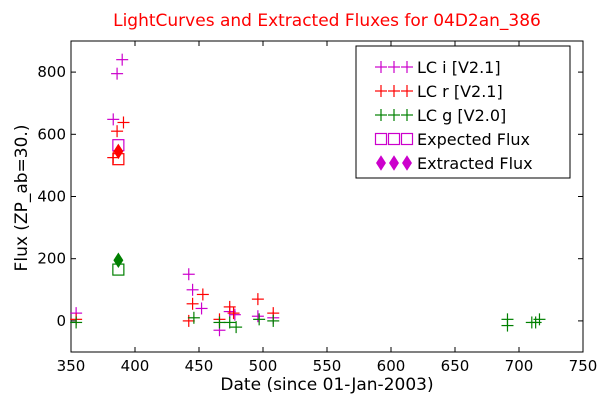 Image resolution: width=600 pixels, height=400 pixels. What do you see at coordinates (326, 385) in the screenshot?
I see `x-axis-label: Date (since 01-Jan-2003)` at bounding box center [326, 385].